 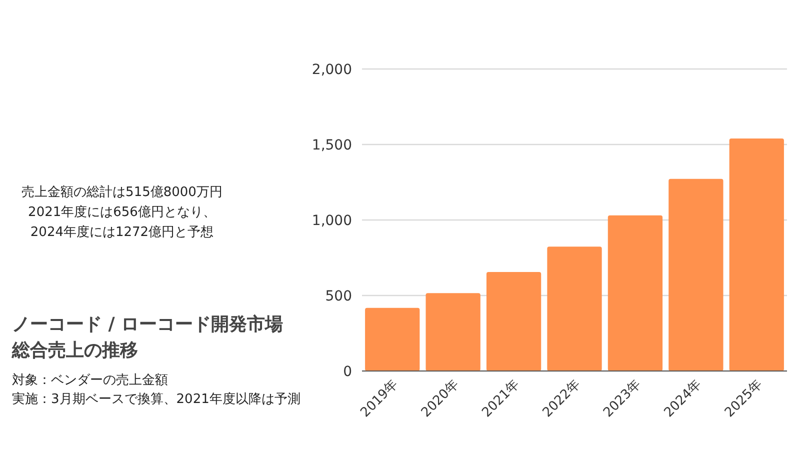 I want to click on y-tick-label: 0, so click(x=347, y=372).